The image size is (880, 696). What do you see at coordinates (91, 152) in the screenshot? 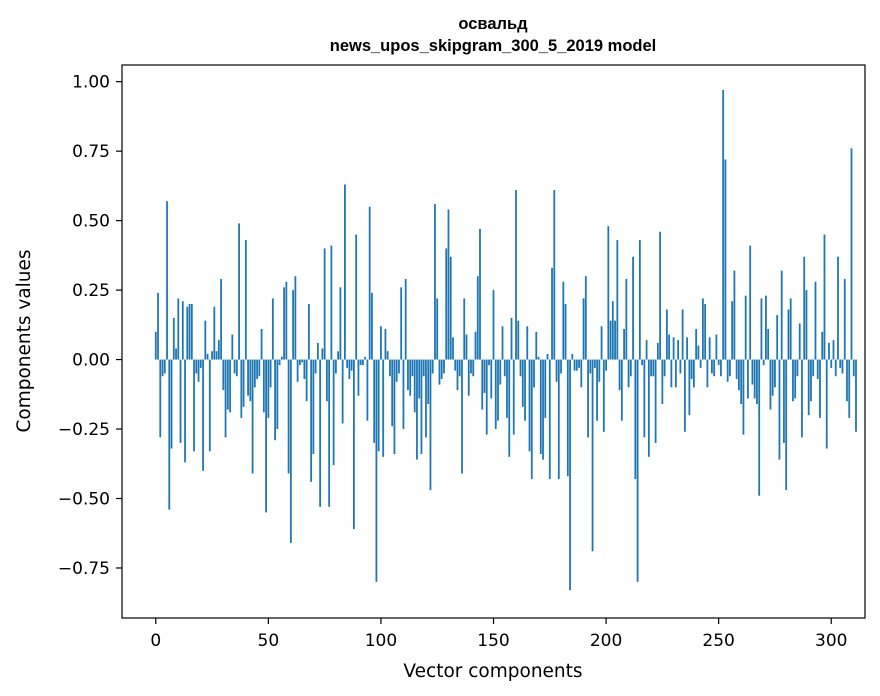
I see `y-tick-label: 0.75` at bounding box center [91, 152].